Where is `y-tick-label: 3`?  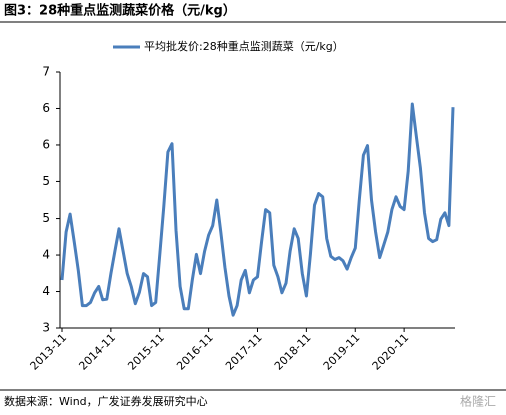
y-tick-label: 3 is located at coordinates (46, 328).